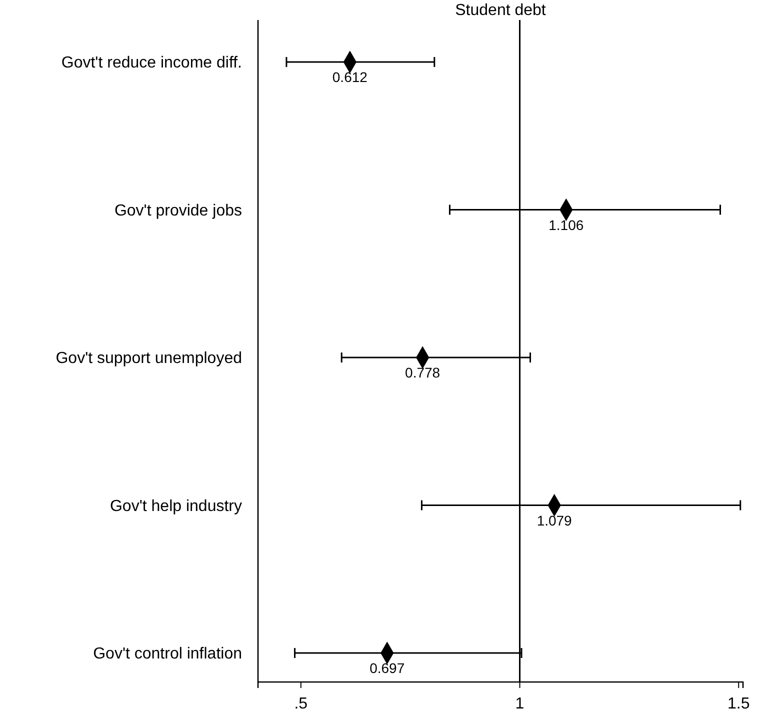  What do you see at coordinates (151, 63) in the screenshot?
I see `y-tick-label: Govt't reduce income diff.` at bounding box center [151, 63].